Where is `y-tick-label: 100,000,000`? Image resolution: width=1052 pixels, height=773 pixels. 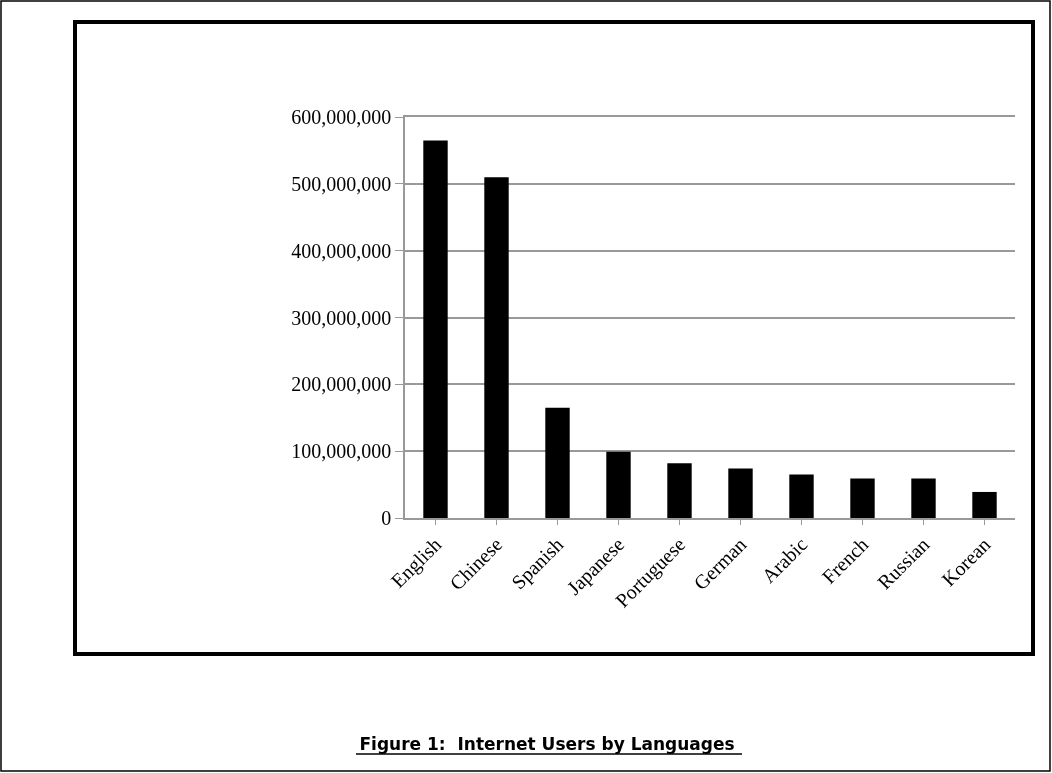 y-tick-label: 100,000,000 is located at coordinates (341, 451).